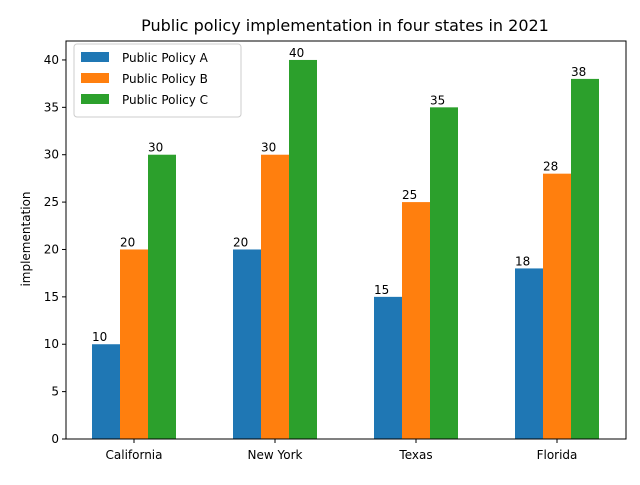 Image resolution: width=640 pixels, height=485 pixels. I want to click on y-tick-label: 20, so click(51, 249).